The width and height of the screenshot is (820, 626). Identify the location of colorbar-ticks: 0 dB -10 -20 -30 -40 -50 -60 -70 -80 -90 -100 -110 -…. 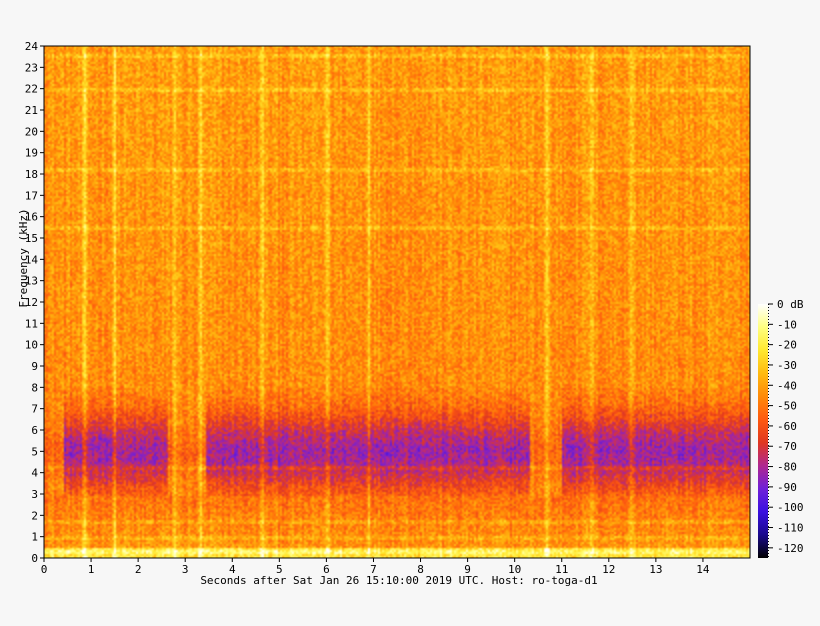
(786, 426).